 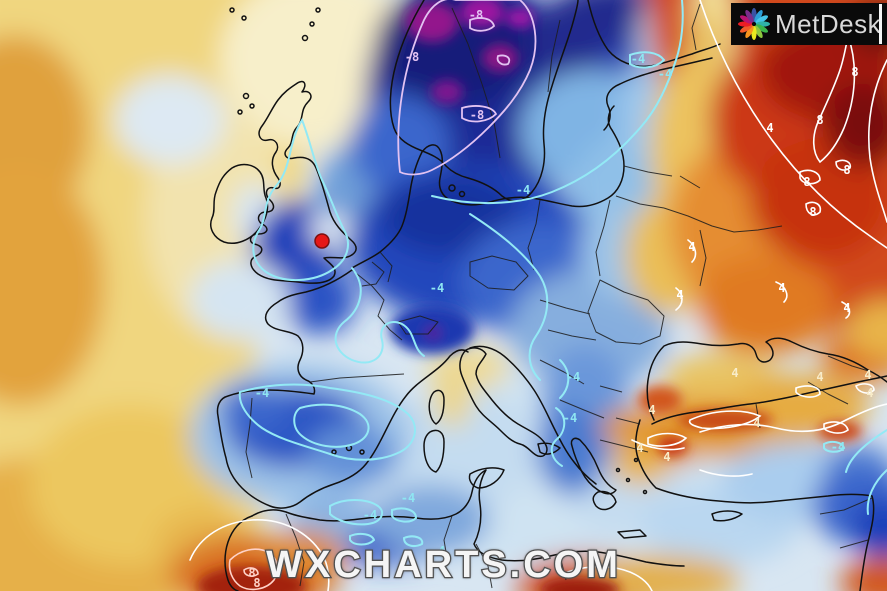 I want to click on metdesk-logo: MetDesk, so click(x=809, y=24).